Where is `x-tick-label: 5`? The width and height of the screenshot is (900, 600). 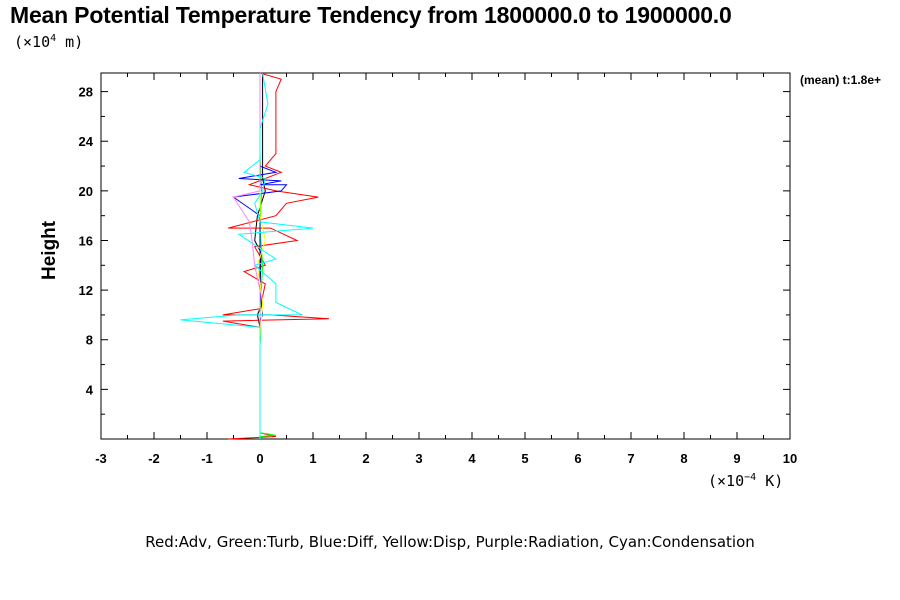
x-tick-label: 5 is located at coordinates (524, 458).